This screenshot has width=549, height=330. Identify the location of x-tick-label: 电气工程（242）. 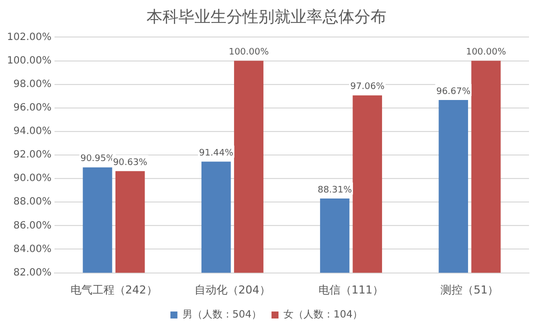
(114, 289).